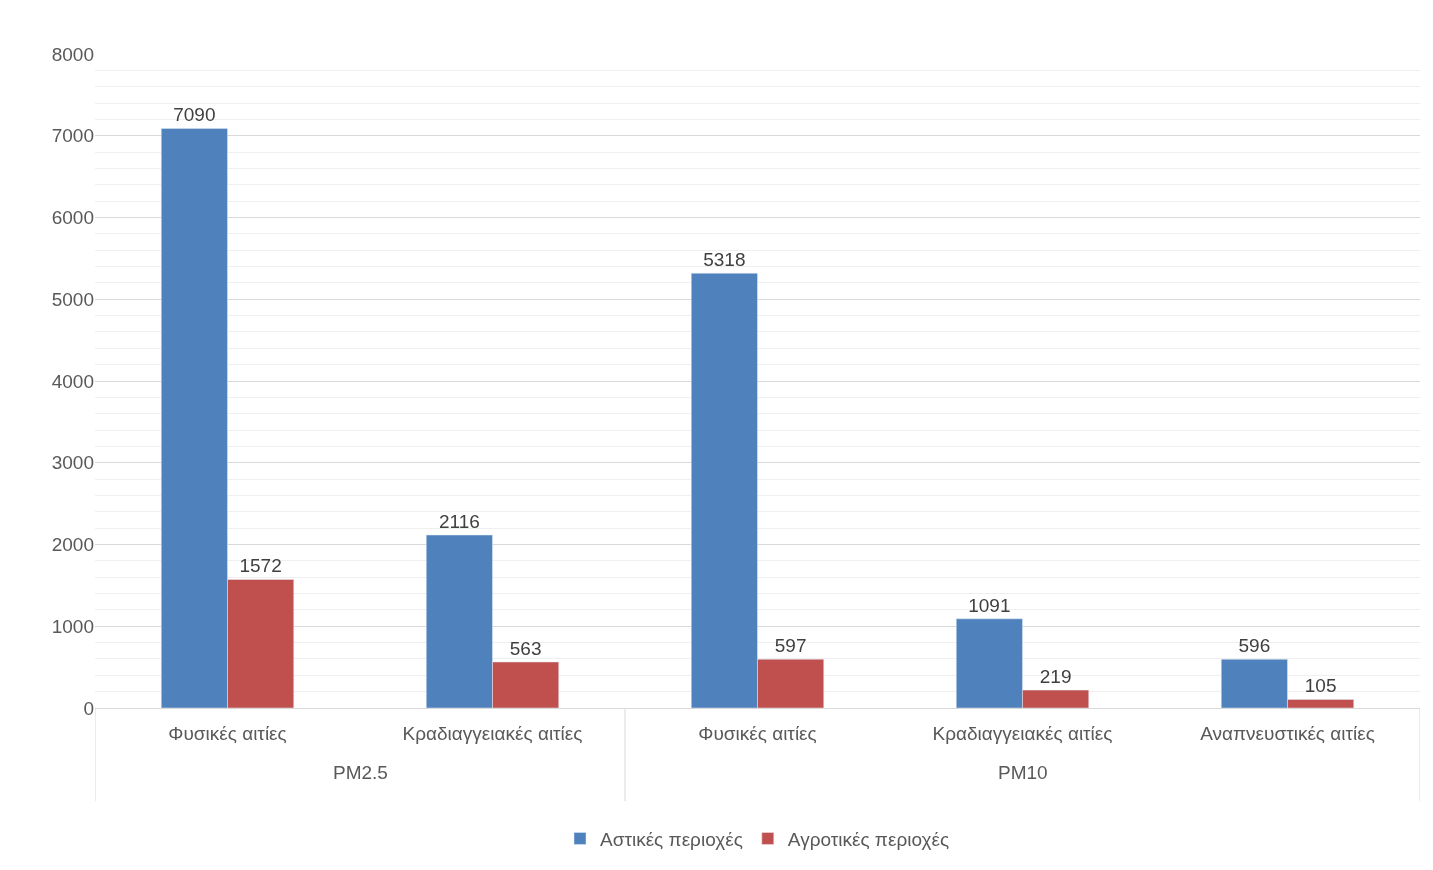 The width and height of the screenshot is (1433, 870). Describe the element at coordinates (72, 463) in the screenshot. I see `y-tick-label: 3000` at that location.